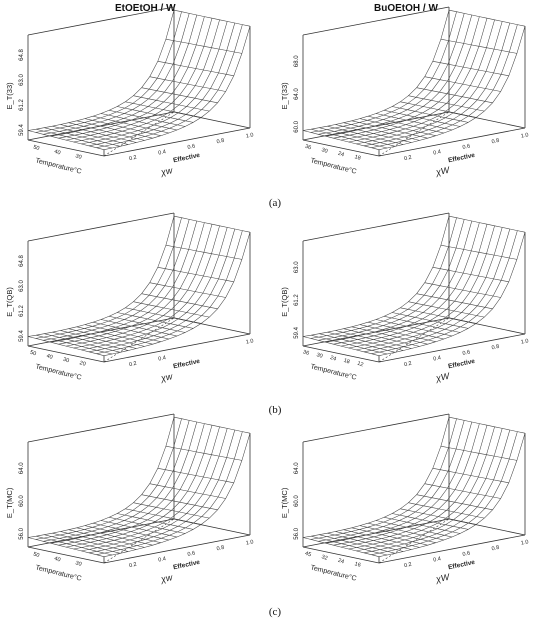  Describe the element at coordinates (341, 562) in the screenshot. I see `temperature-tick-label: 24` at that location.